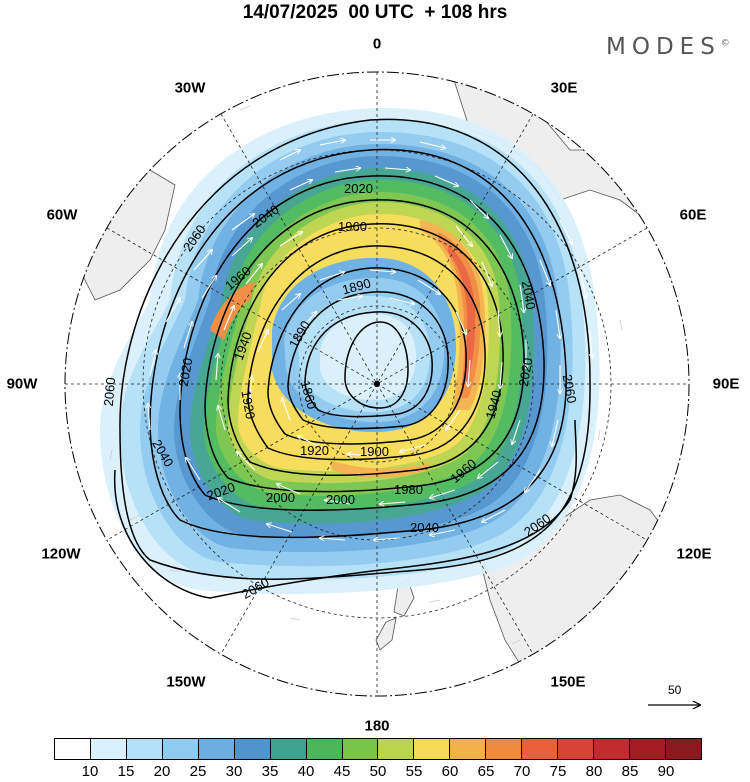  Describe the element at coordinates (309, 395) in the screenshot. I see `contour-label: 1860` at that location.